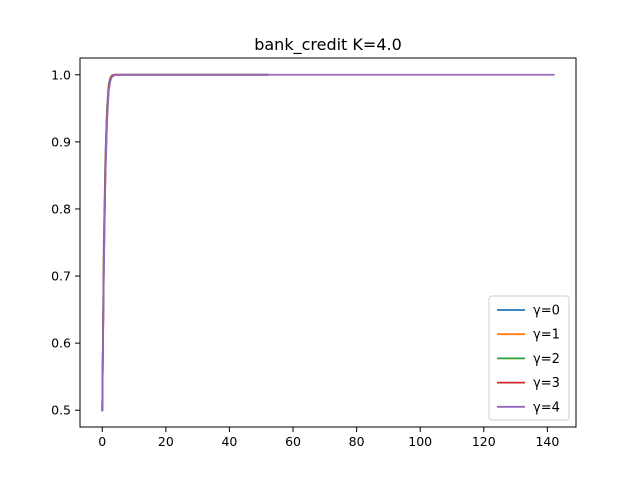  What do you see at coordinates (420, 441) in the screenshot?
I see `x-tick-label: 100` at bounding box center [420, 441].